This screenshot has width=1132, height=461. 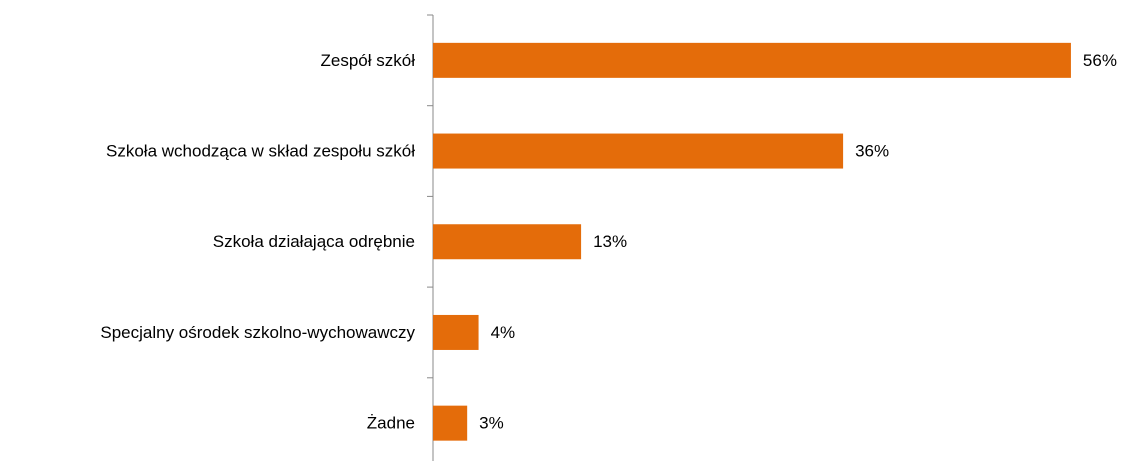 What do you see at coordinates (391, 423) in the screenshot?
I see `category-label: Żadne` at bounding box center [391, 423].